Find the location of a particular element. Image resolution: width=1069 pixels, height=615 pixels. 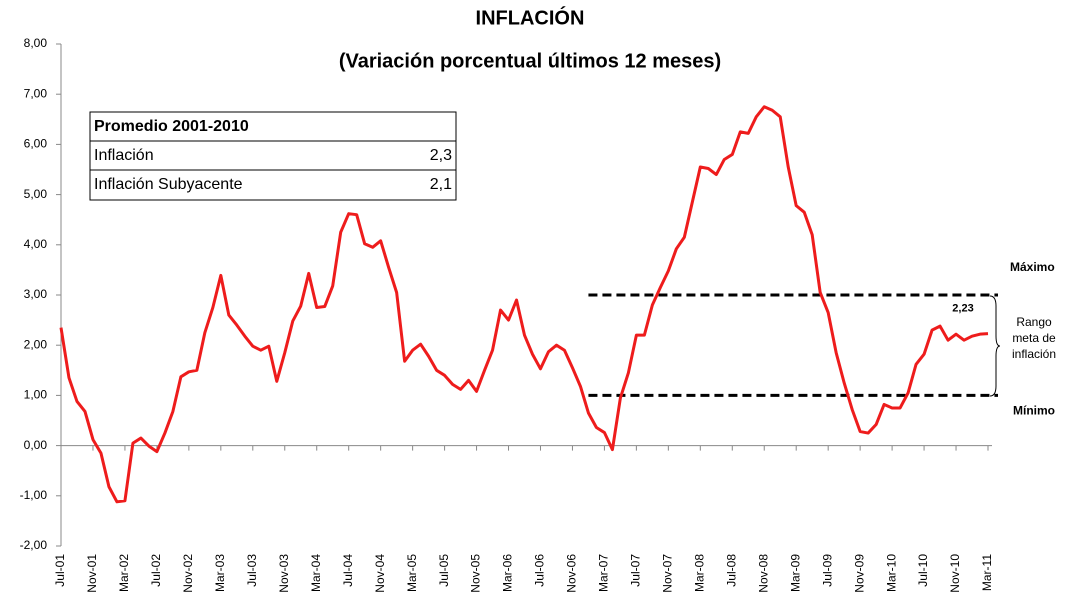

x-tick-label: Jul-03 is located at coordinates (252, 570).